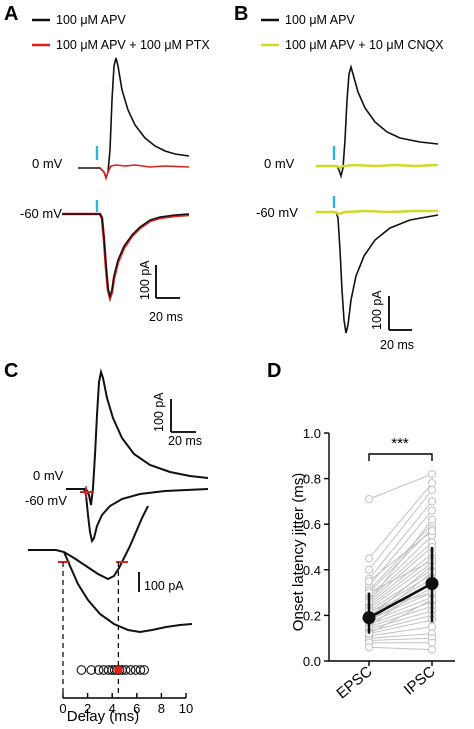  I want to click on delay-tick-label-5: 10, so click(186, 708).